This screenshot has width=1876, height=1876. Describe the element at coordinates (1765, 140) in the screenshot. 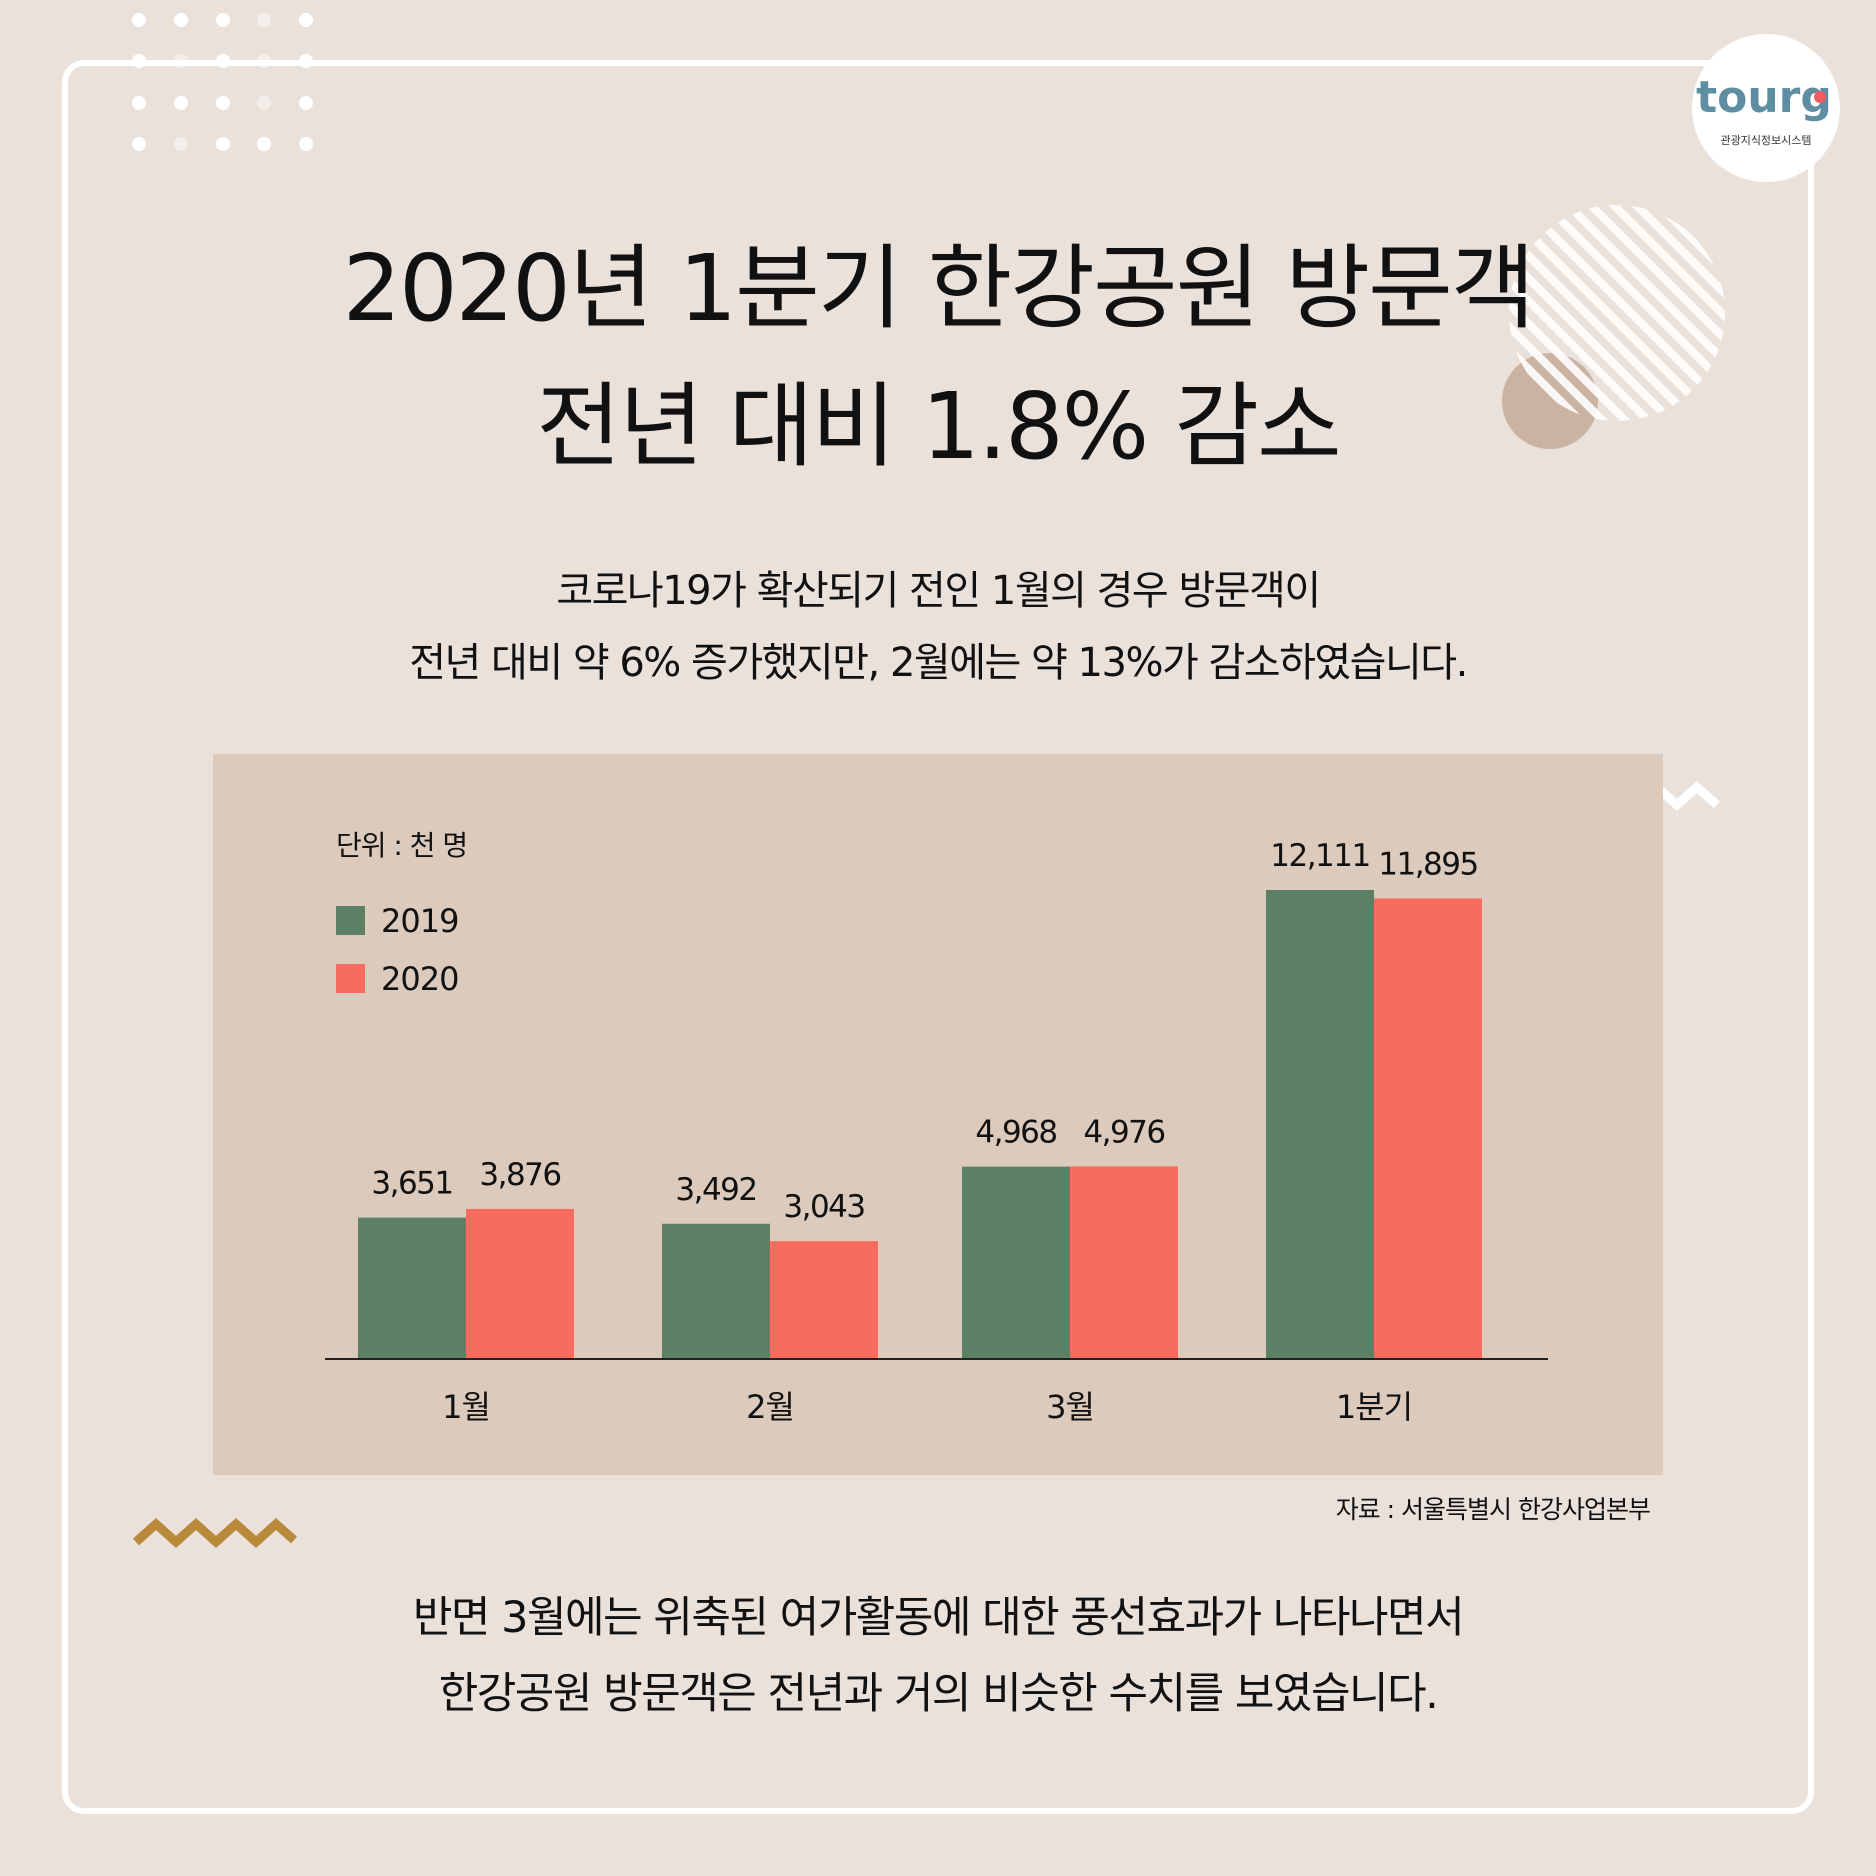

I see `logo-subtitle: 관광지식정보시스템` at that location.